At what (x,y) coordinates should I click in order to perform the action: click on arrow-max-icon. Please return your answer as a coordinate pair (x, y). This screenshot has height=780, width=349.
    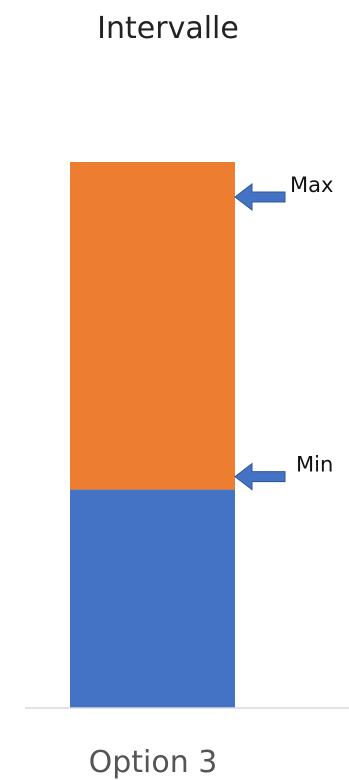
    Looking at the image, I should click on (260, 197).